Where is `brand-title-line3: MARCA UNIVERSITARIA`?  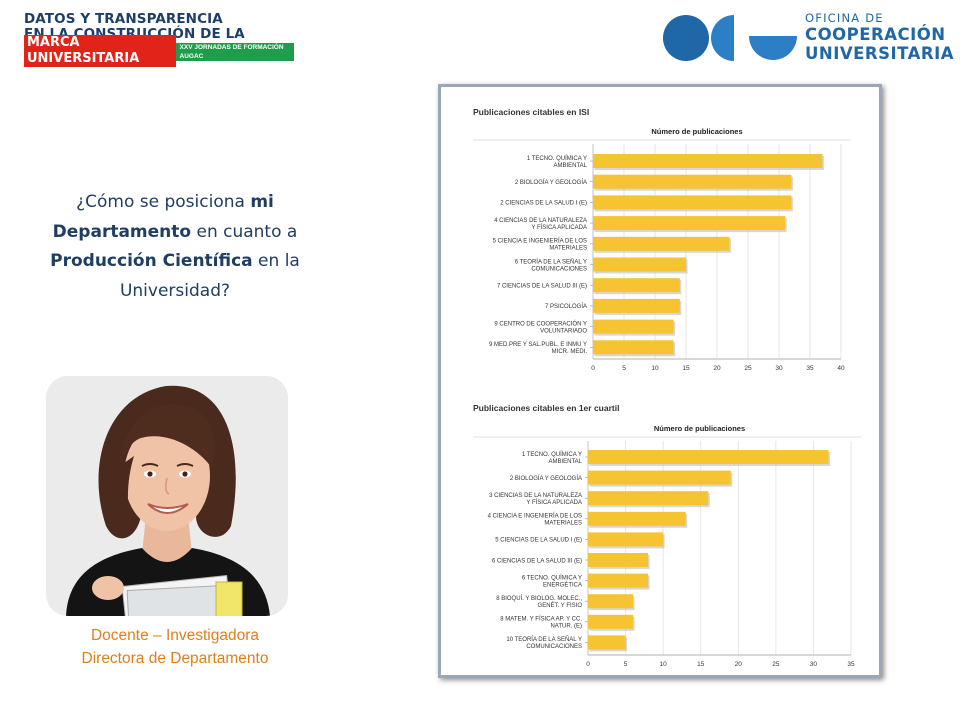 brand-title-line3: MARCA UNIVERSITARIA is located at coordinates (100, 51).